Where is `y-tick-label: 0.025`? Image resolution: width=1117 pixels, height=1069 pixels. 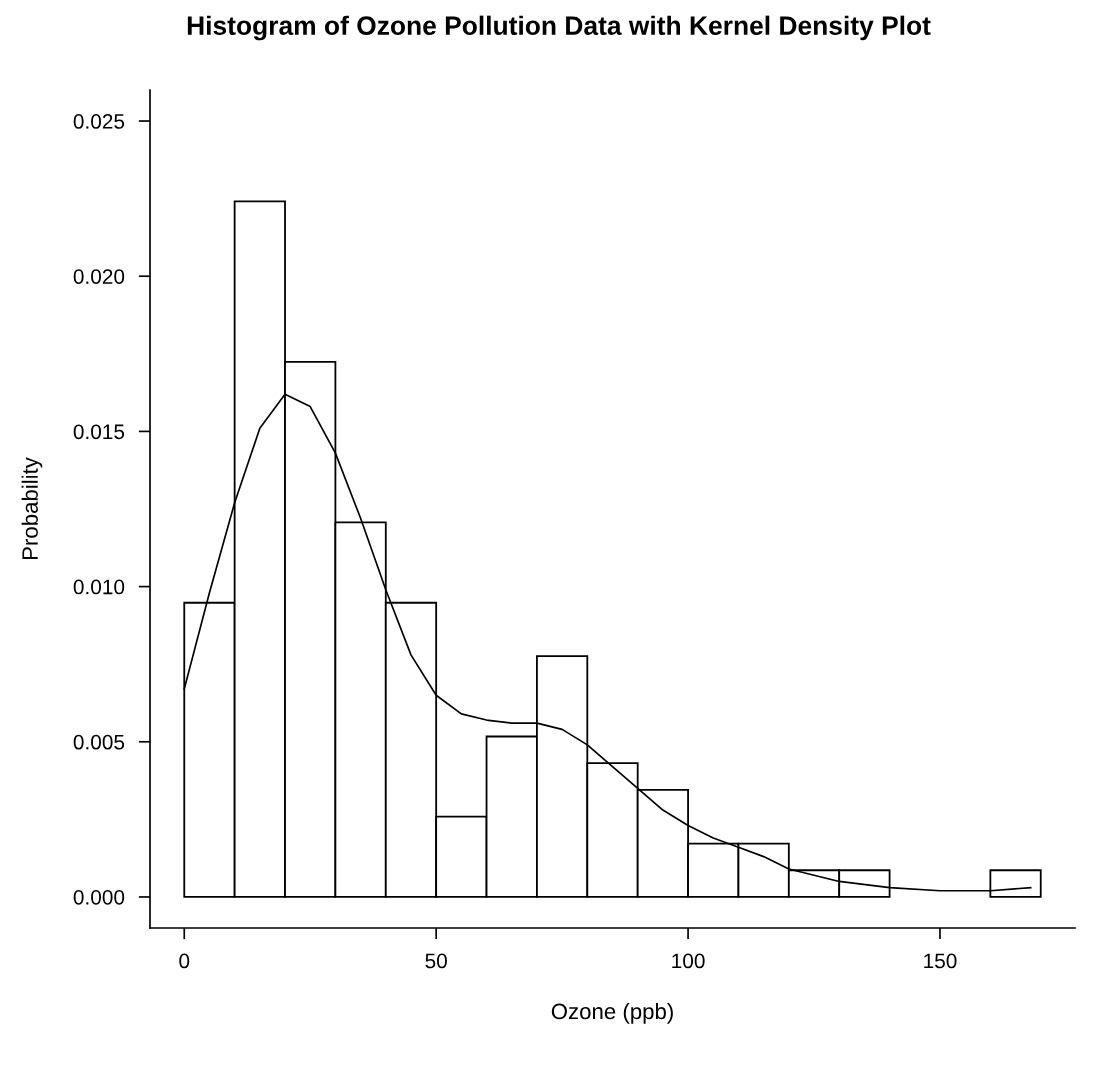
y-tick-label: 0.025 is located at coordinates (99, 121).